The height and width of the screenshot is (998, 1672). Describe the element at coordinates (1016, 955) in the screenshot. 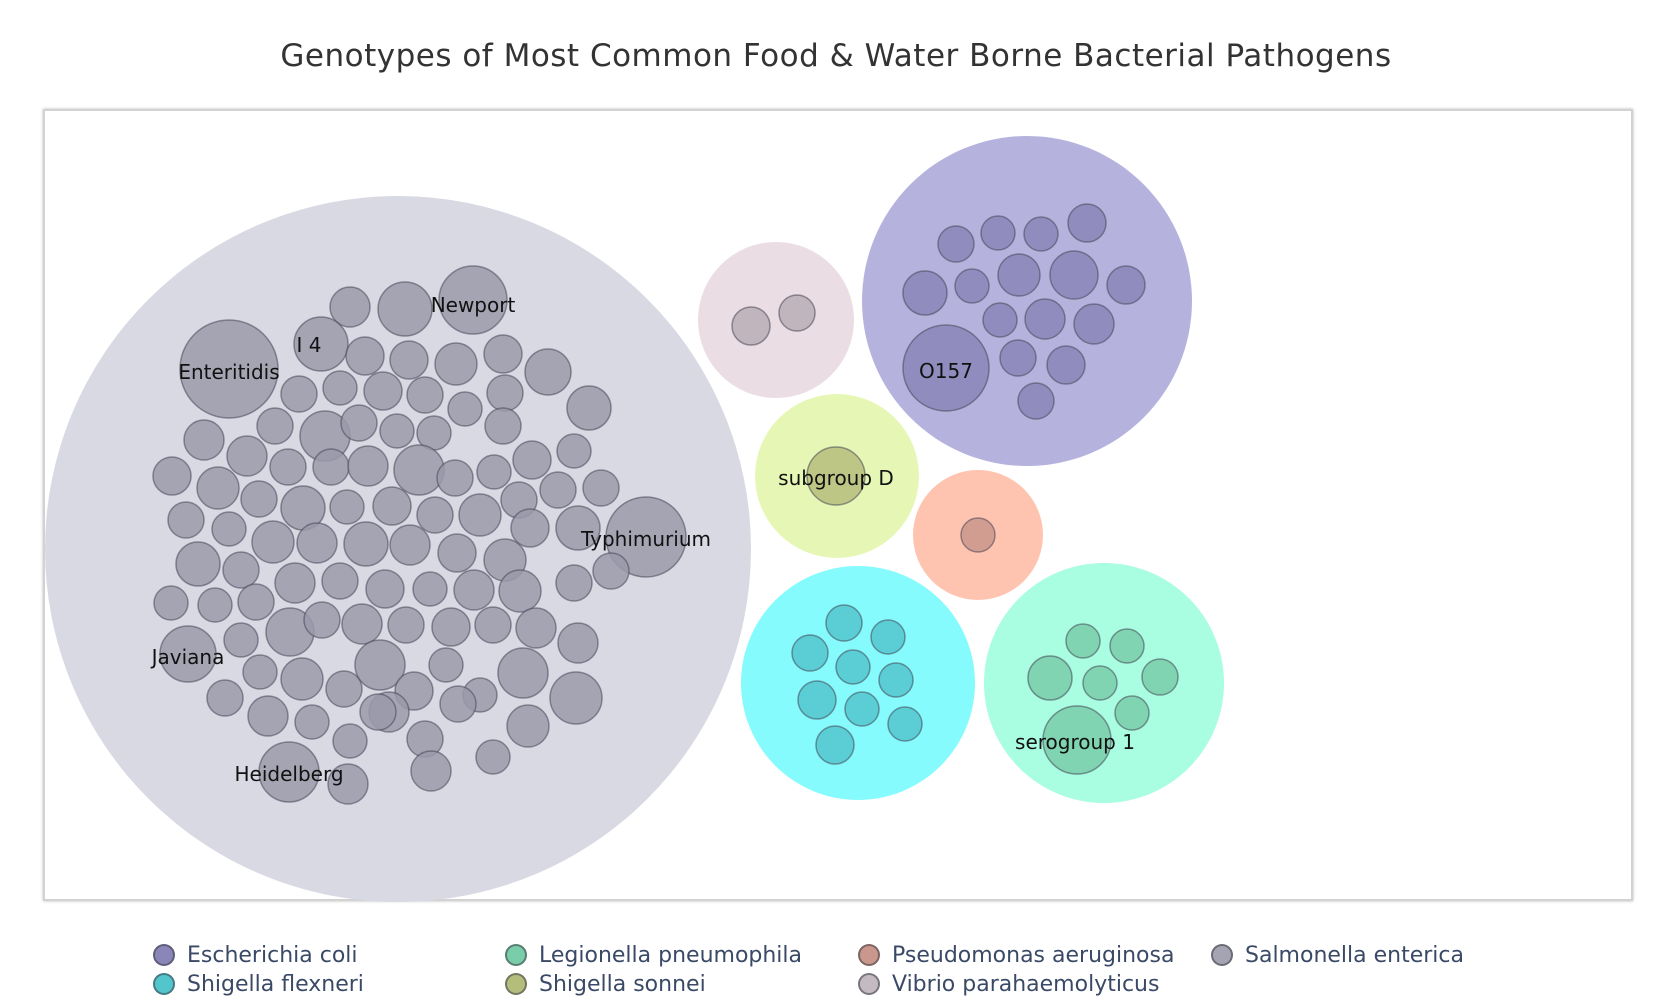

I see `legend-item-pseudomonas-aeruginosa: Pseudomonas aeruginosa` at that location.